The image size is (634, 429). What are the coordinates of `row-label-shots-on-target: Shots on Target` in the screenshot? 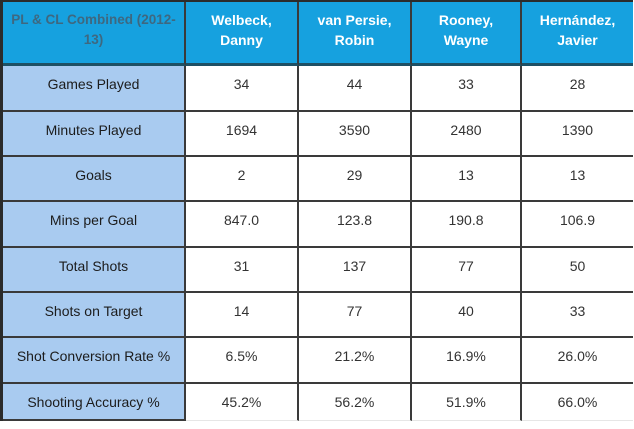 It's located at (94, 315).